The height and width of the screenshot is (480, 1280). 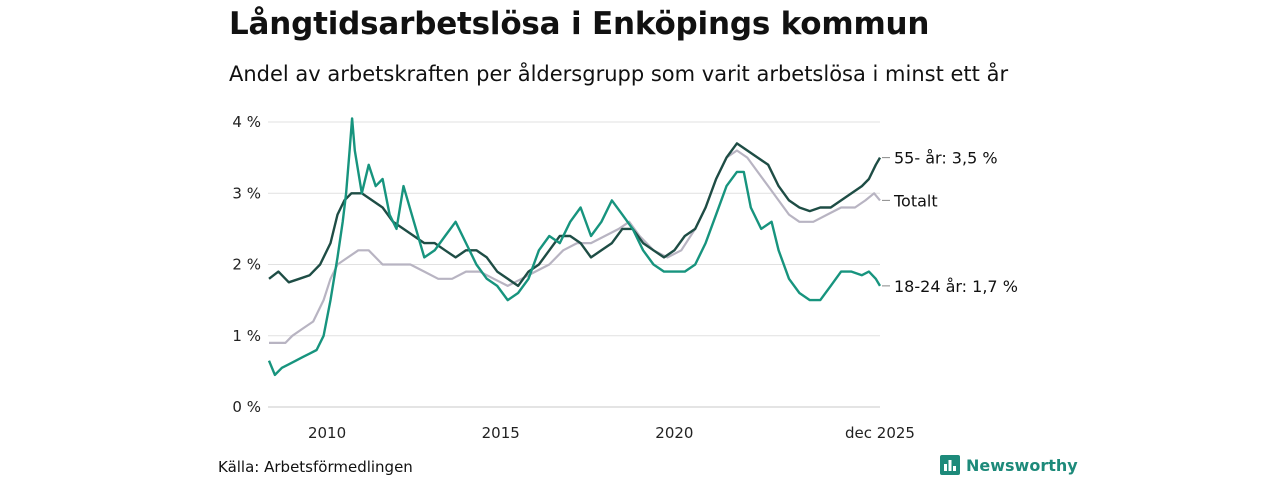 I want to click on y-axis-ticks: 0 % 1 % 2 % 3 % 4 %, so click(x=246, y=264).